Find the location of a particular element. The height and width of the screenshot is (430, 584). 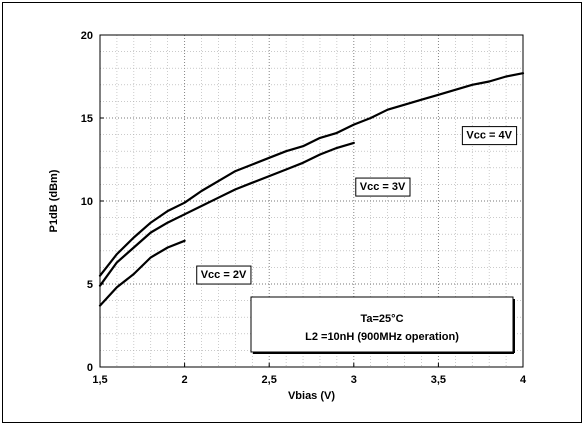

info-box: Ta=25°C L2 =10nH (900MHz operation) is located at coordinates (382, 325).